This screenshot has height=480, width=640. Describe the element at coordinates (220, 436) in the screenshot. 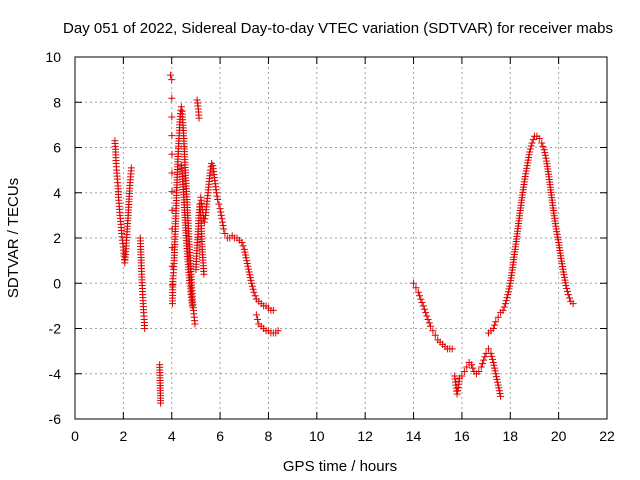

I see `x-tick-label: 6` at that location.